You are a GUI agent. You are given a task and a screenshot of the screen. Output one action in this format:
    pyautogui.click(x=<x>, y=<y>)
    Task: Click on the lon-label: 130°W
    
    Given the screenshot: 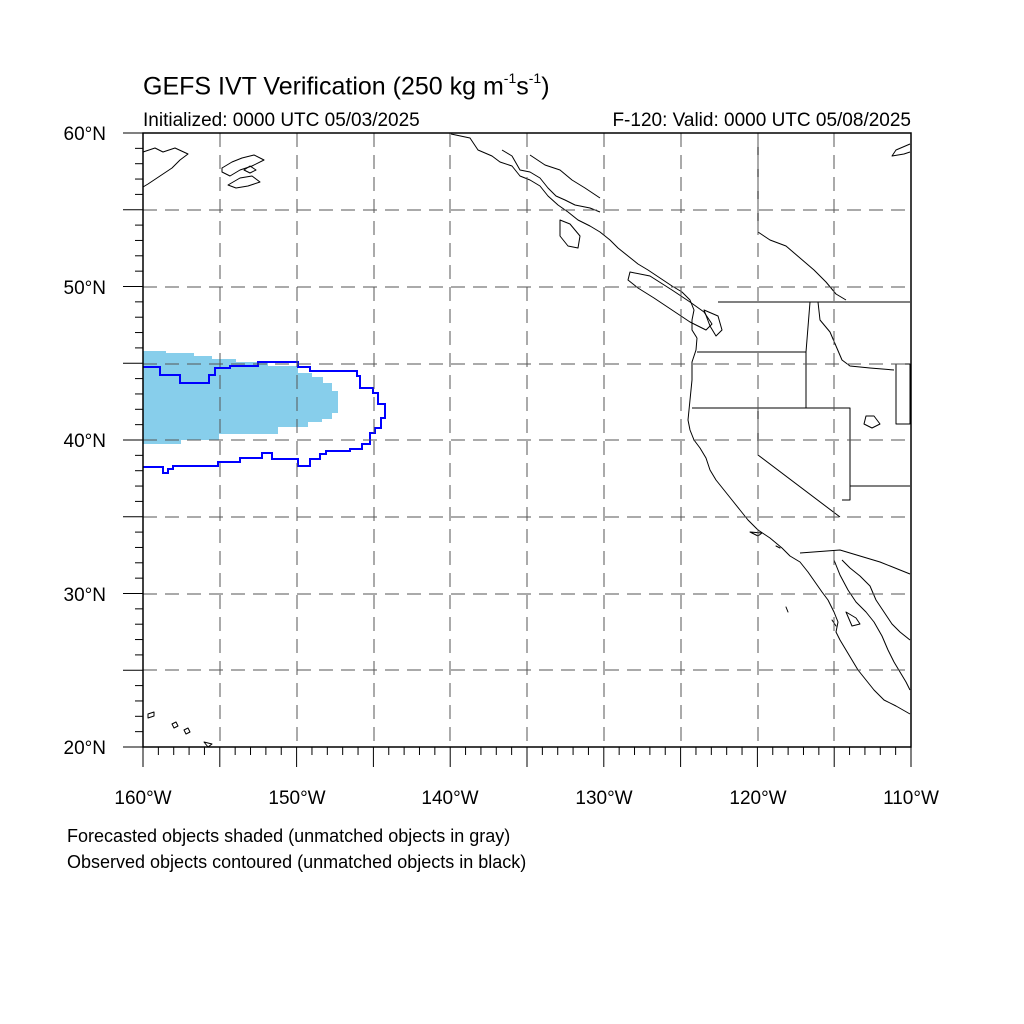 What is the action you would take?
    pyautogui.click(x=603, y=798)
    